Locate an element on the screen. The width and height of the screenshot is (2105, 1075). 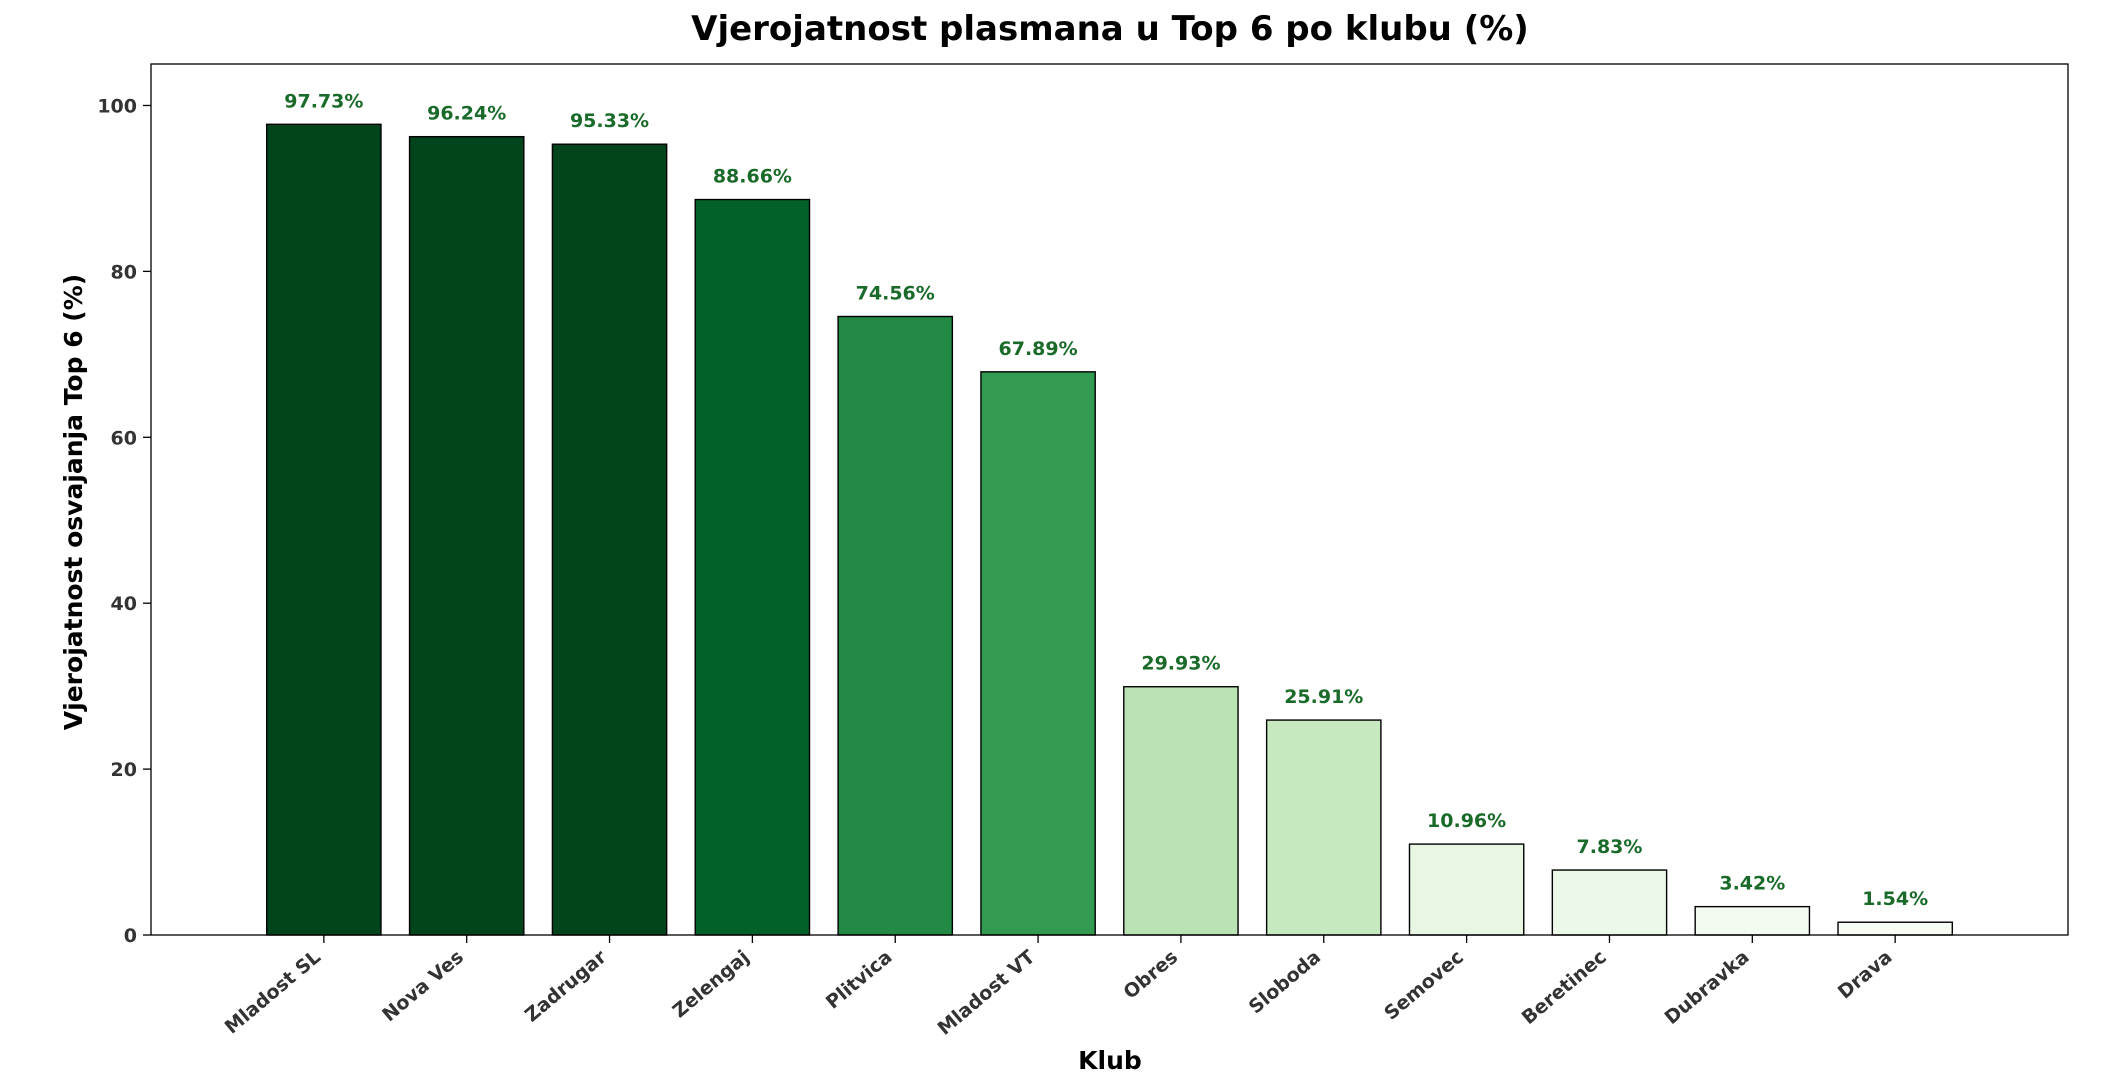
y-tick-label: 100 is located at coordinates (117, 106).